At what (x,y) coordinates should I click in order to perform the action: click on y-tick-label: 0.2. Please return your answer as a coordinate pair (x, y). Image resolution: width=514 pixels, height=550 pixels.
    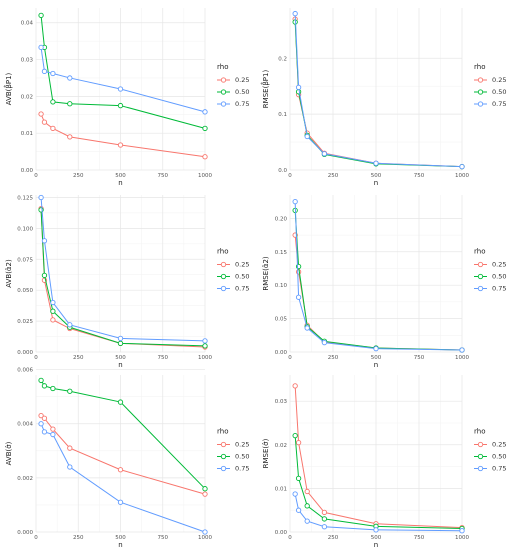
    Looking at the image, I should click on (282, 59).